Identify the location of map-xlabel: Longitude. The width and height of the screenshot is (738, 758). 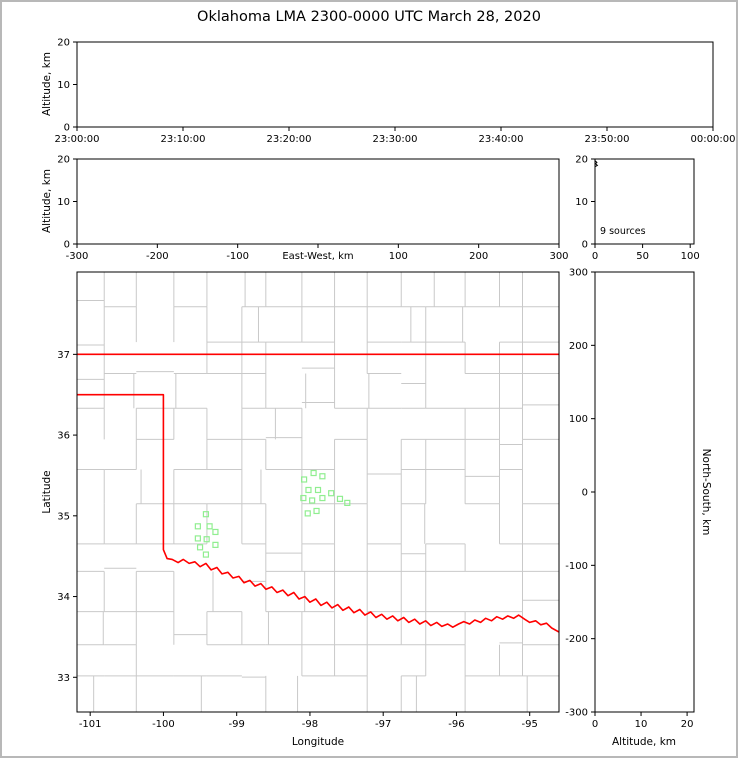
(318, 742).